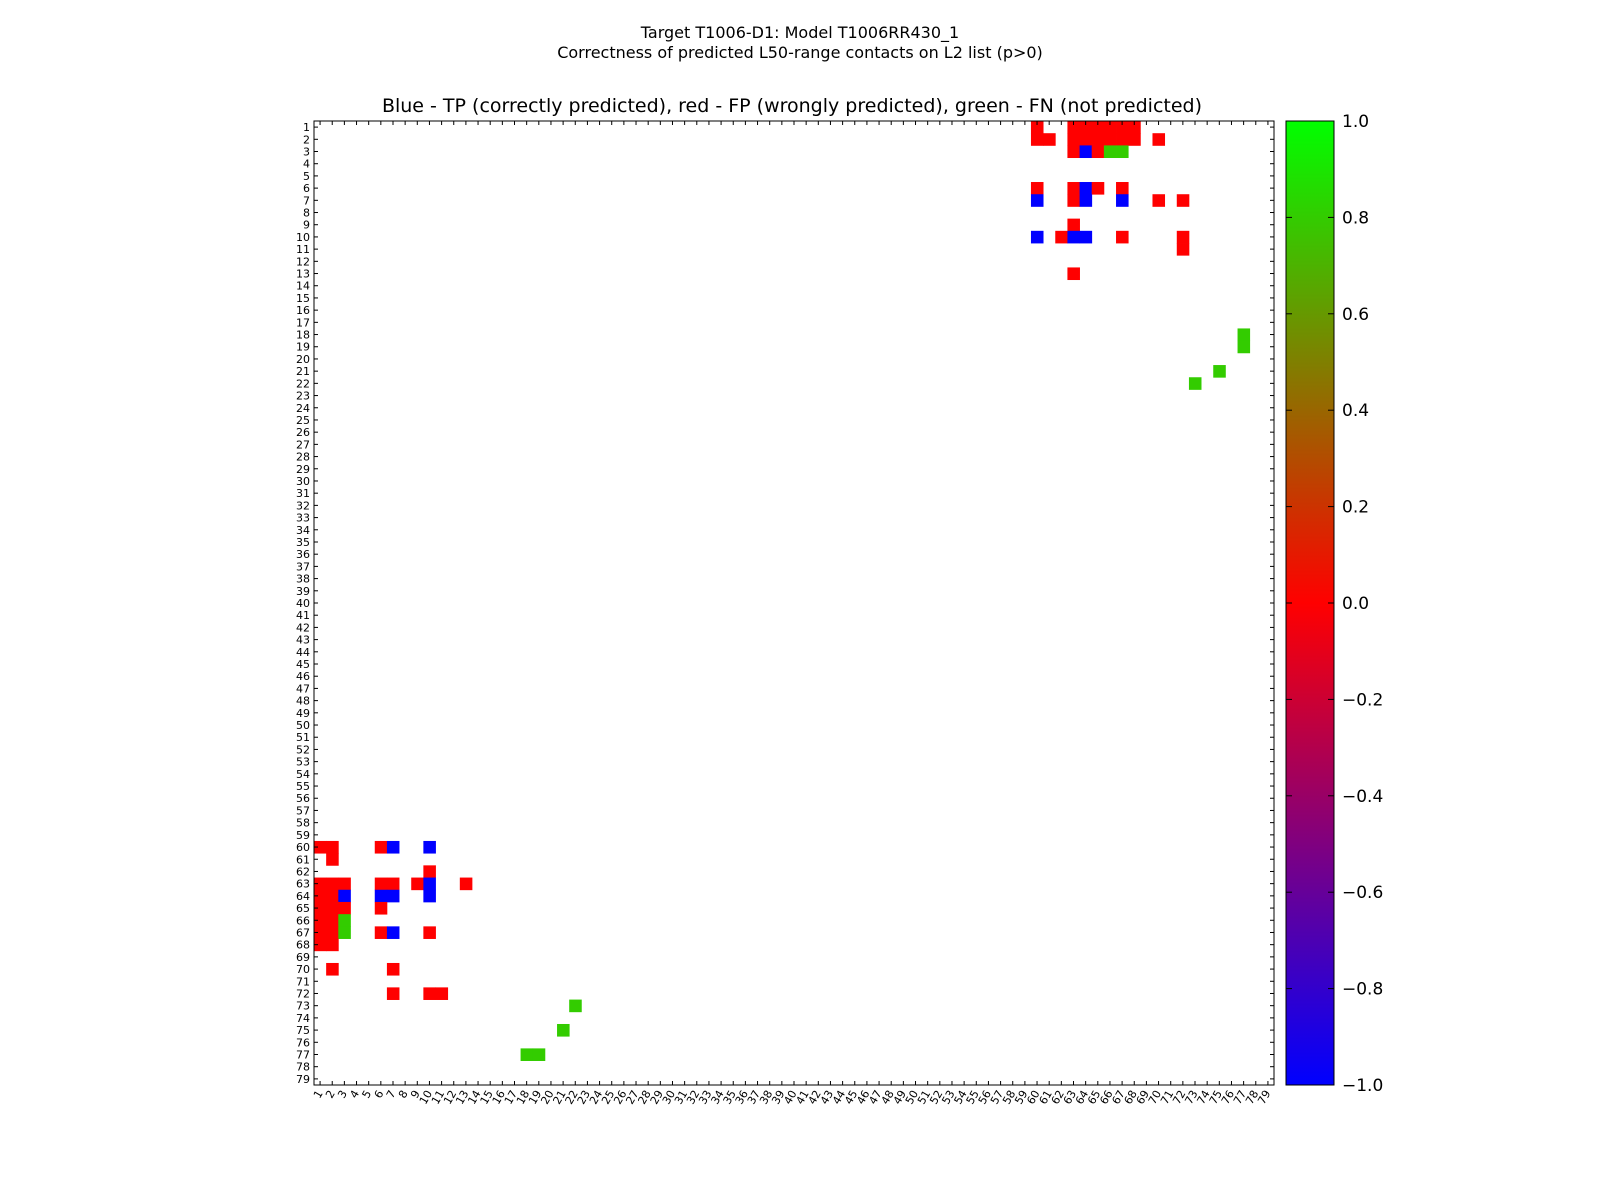 This screenshot has width=1600, height=1200. I want to click on y-tick-label-46: 46, so click(303, 676).